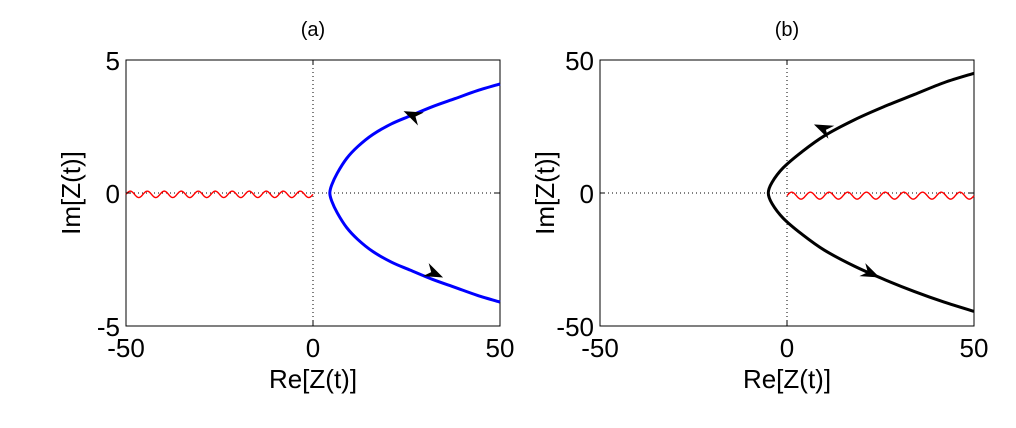  Describe the element at coordinates (587, 194) in the screenshot. I see `panel-b-ytick-mid: 0` at that location.